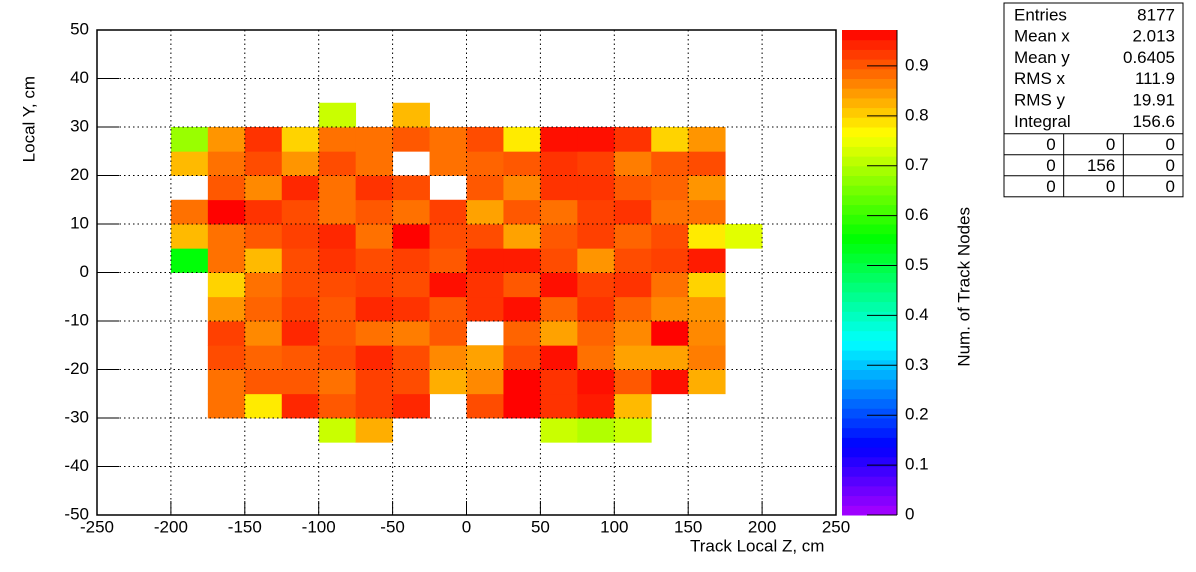  Describe the element at coordinates (1101, 165) in the screenshot. I see `overflow-value: 156` at that location.